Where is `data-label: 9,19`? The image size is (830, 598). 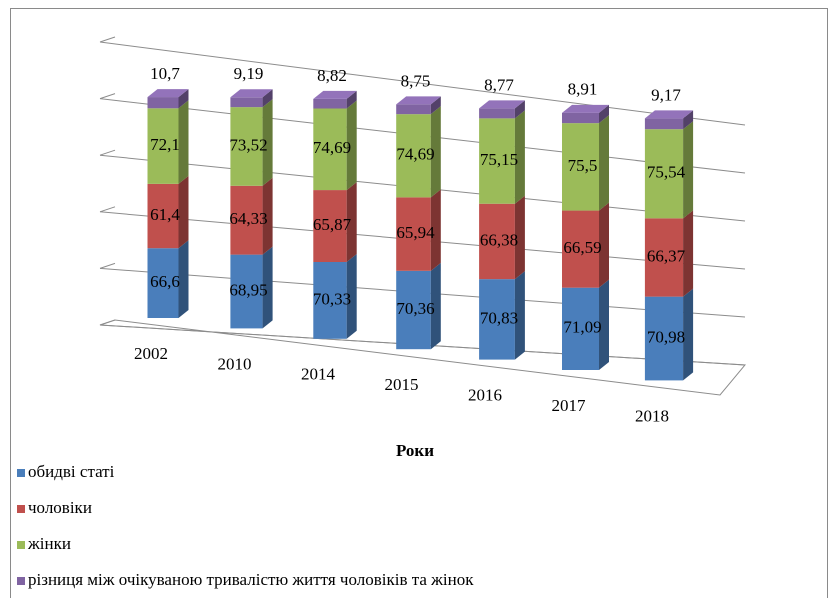 data-label: 9,19 is located at coordinates (249, 73).